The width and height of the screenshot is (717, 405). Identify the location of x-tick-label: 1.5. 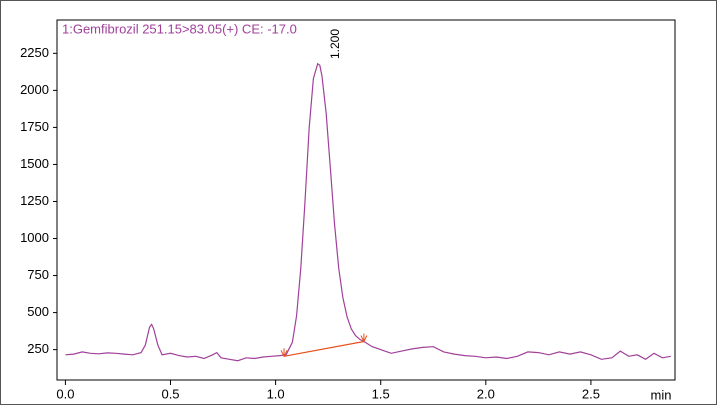
(381, 393).